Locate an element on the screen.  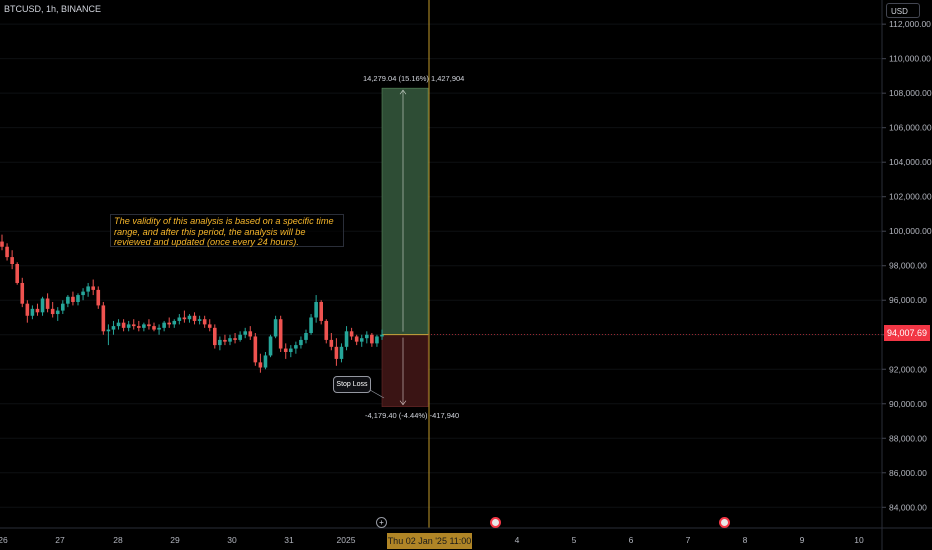
time-axis: 26 27 28 29 30 31 2025 4 5 6 7 8 9 10 is located at coordinates (466, 536).